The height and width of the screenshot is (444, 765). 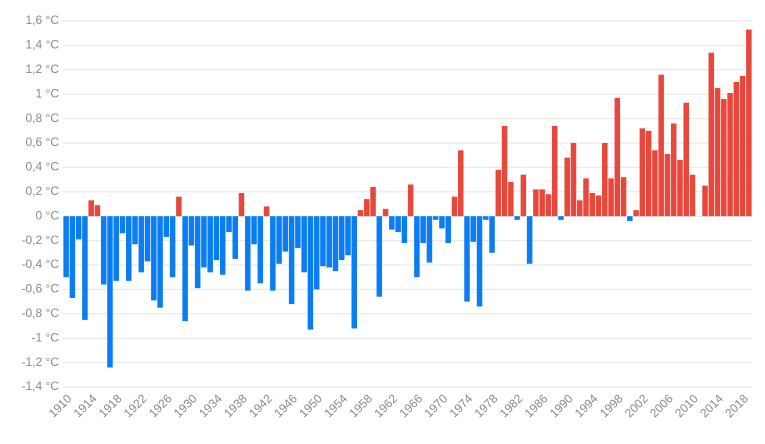 I want to click on x-tick-label: 2018, so click(x=736, y=405).